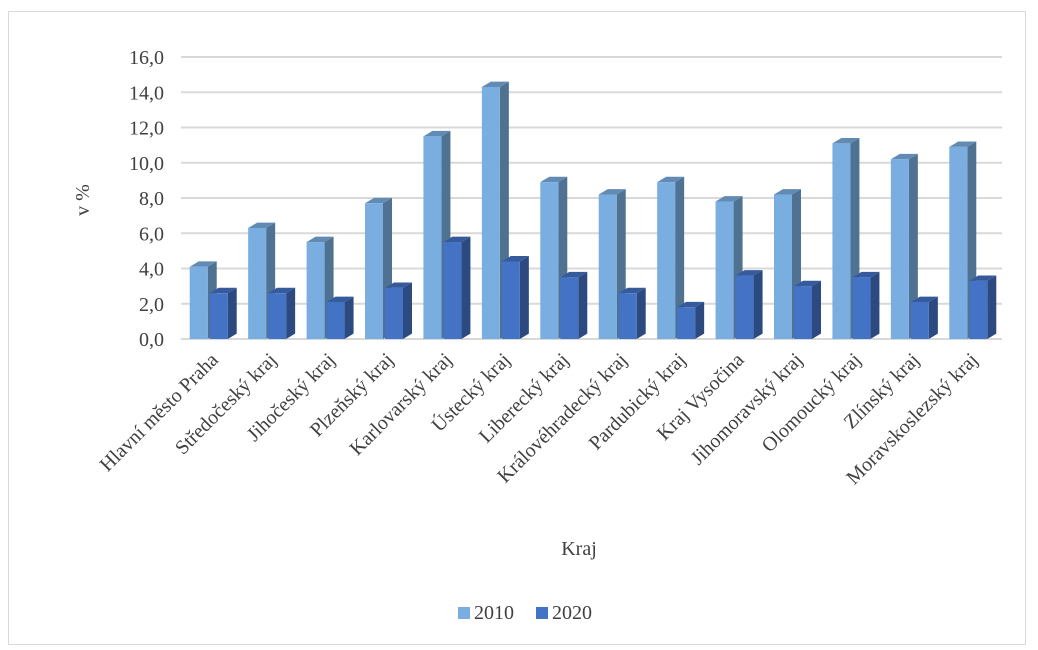 The height and width of the screenshot is (650, 1038). Describe the element at coordinates (83, 200) in the screenshot. I see `y-axis-label: v %` at that location.